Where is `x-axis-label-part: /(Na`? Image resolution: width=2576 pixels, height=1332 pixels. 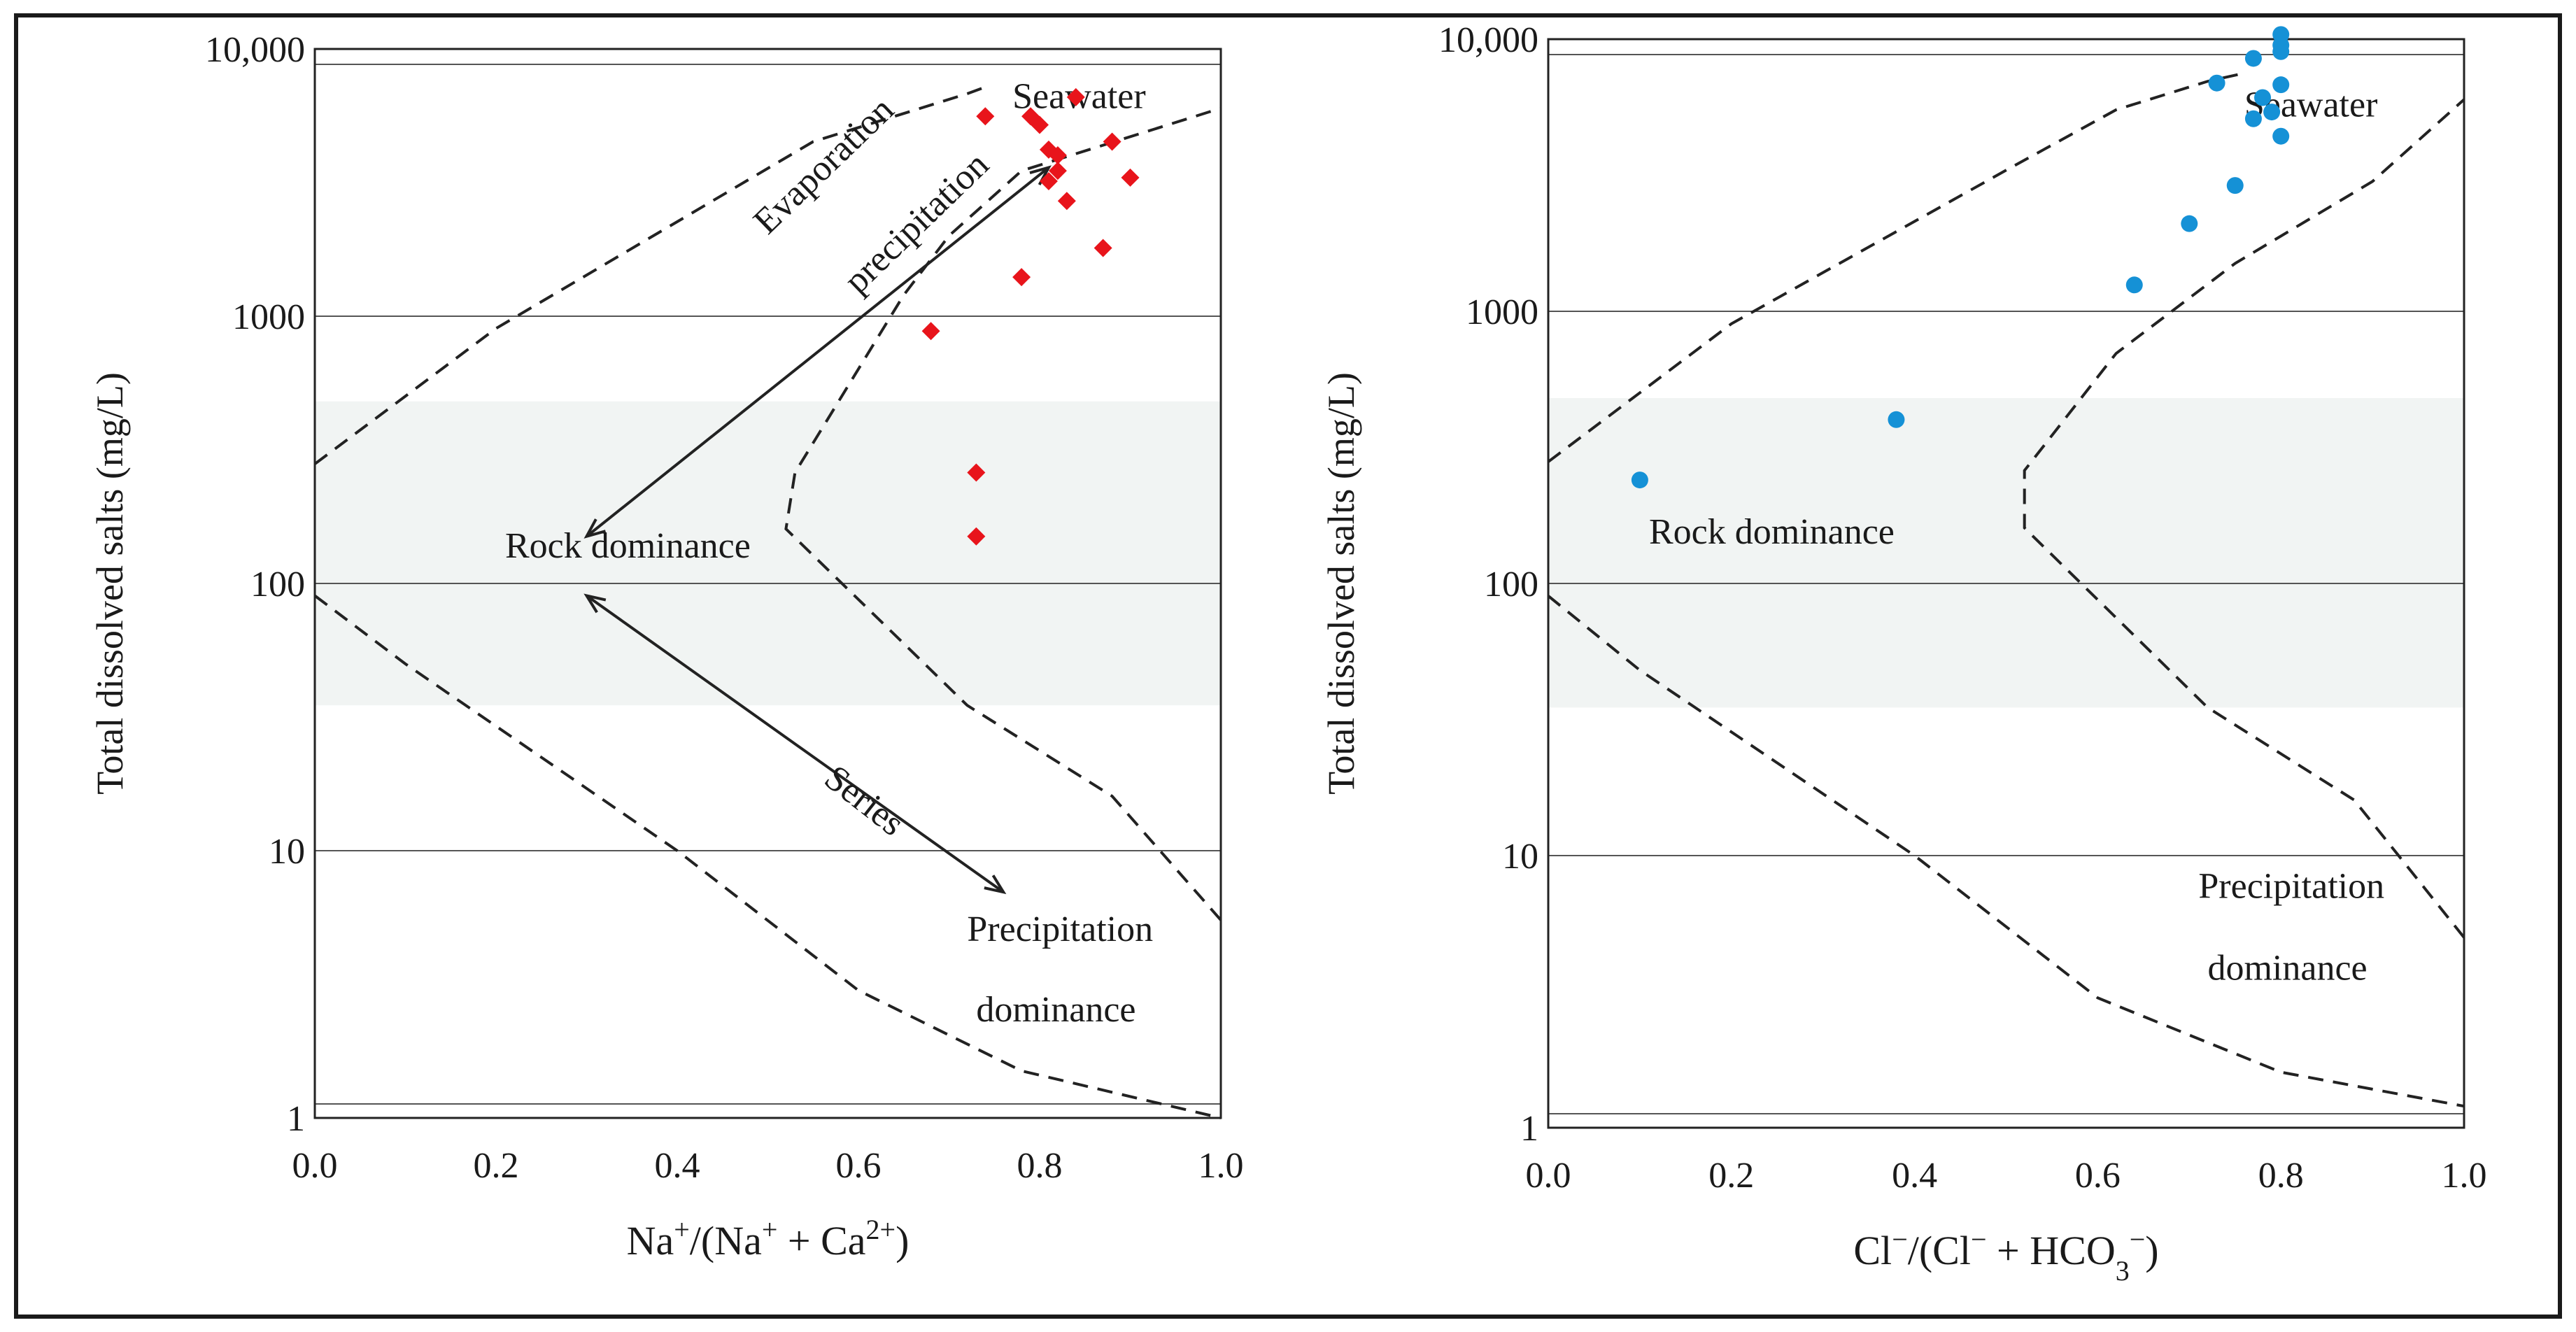
x-axis-label-part: /(Na is located at coordinates (726, 1240).